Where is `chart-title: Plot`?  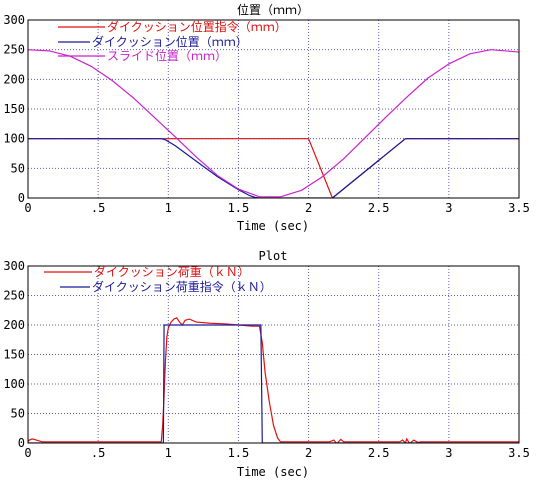 chart-title: Plot is located at coordinates (273, 256).